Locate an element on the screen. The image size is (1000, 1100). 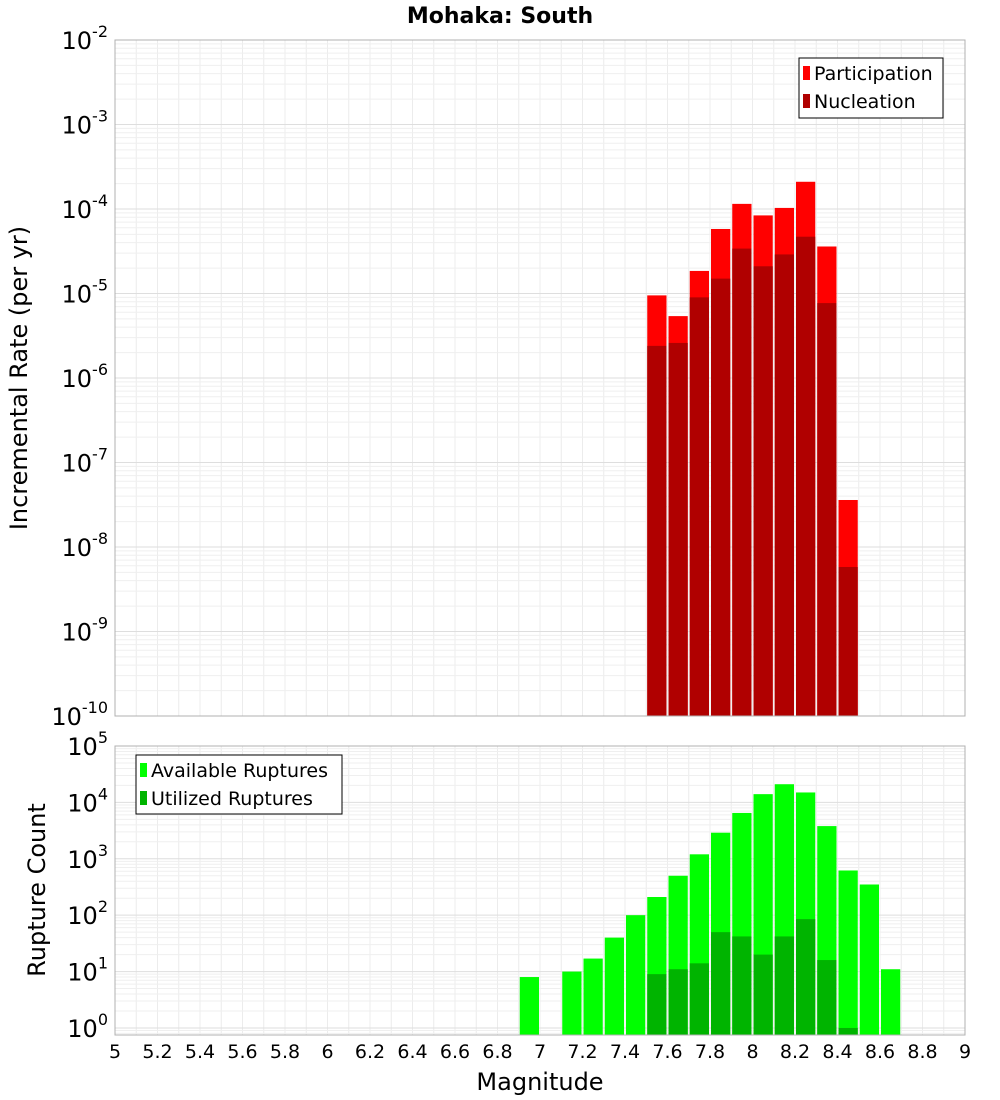
x-tick-label: 6.2 is located at coordinates (370, 1052).